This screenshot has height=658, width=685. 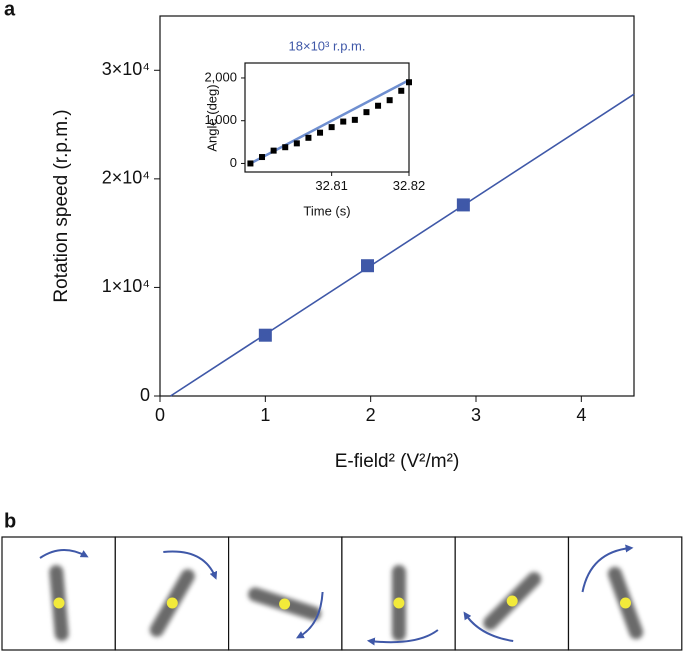 What do you see at coordinates (397, 461) in the screenshot?
I see `x-axis-label: E-field² (V²/m²)` at bounding box center [397, 461].